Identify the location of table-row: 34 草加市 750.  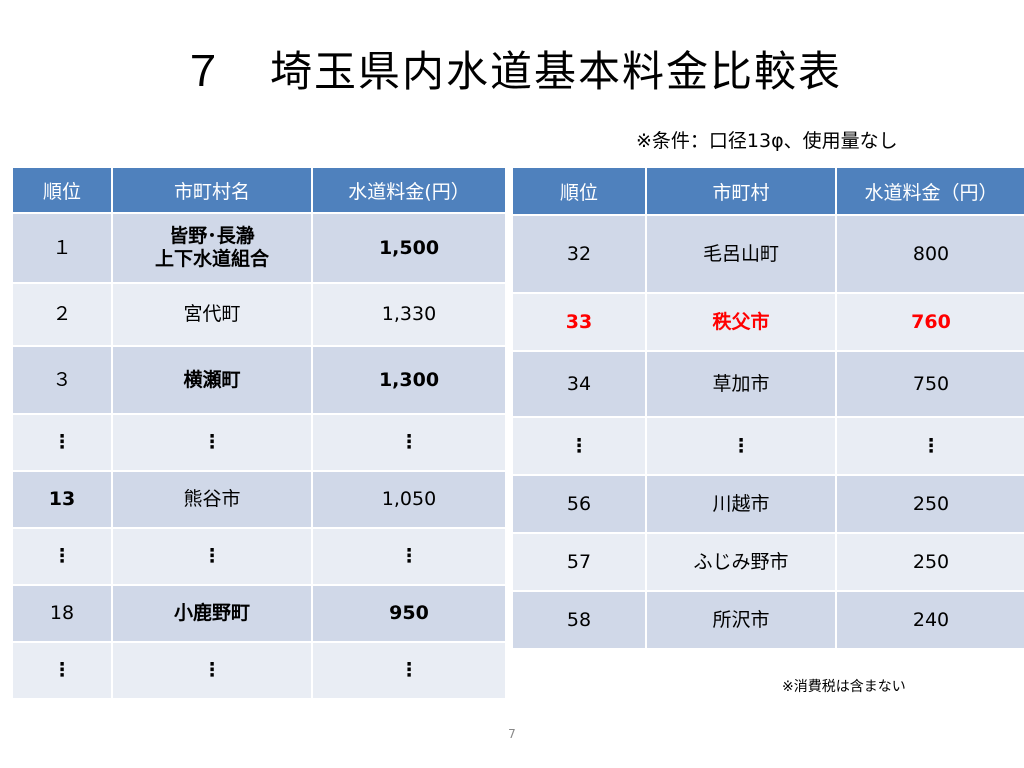
(767, 384).